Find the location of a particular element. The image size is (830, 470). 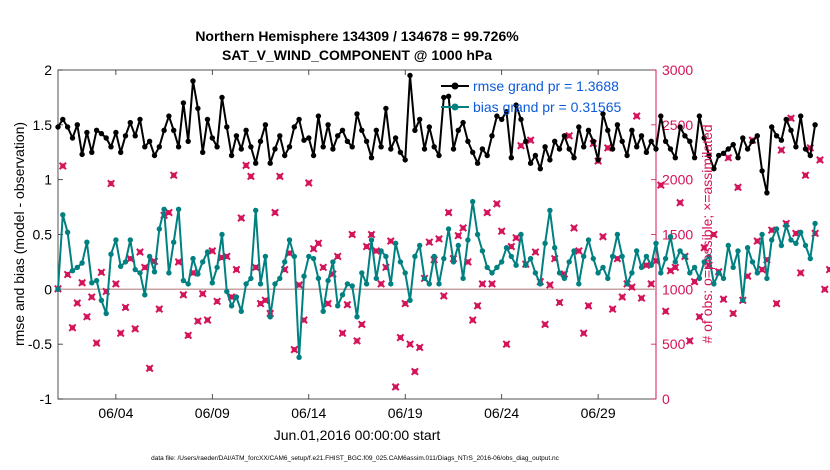

right-tick-label: 1500 is located at coordinates (677, 235).